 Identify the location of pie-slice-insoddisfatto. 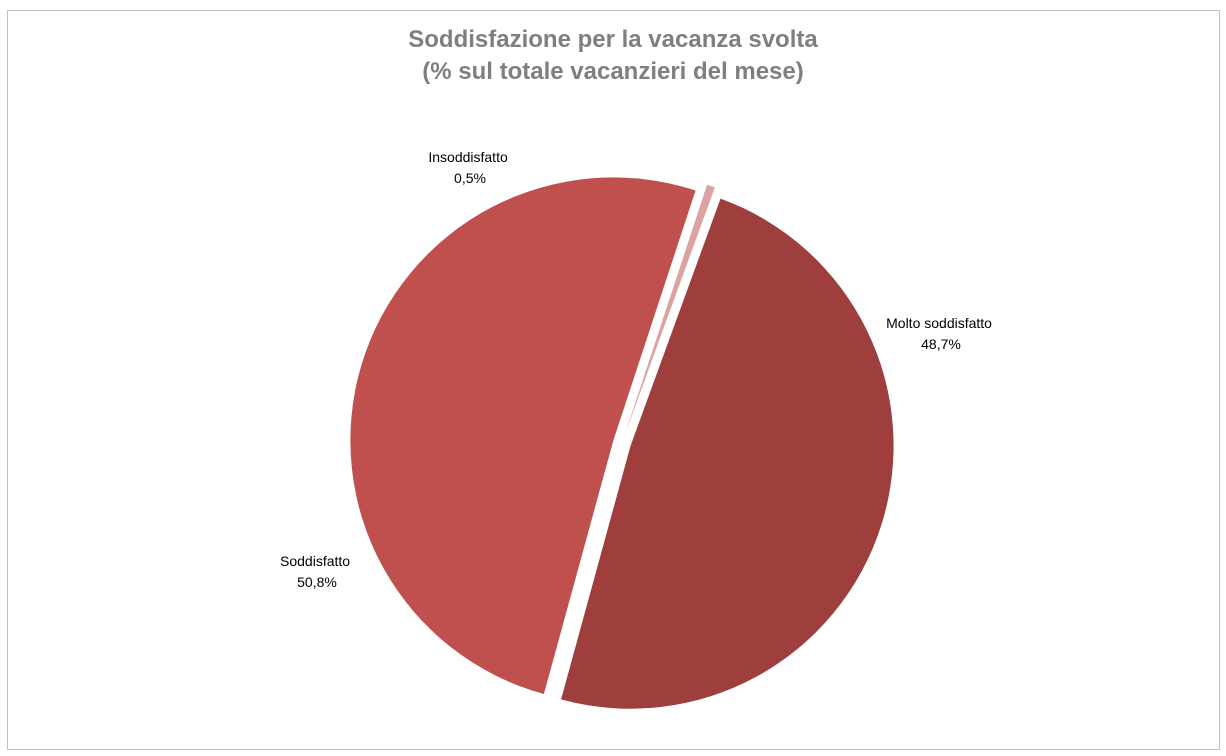
(669, 309).